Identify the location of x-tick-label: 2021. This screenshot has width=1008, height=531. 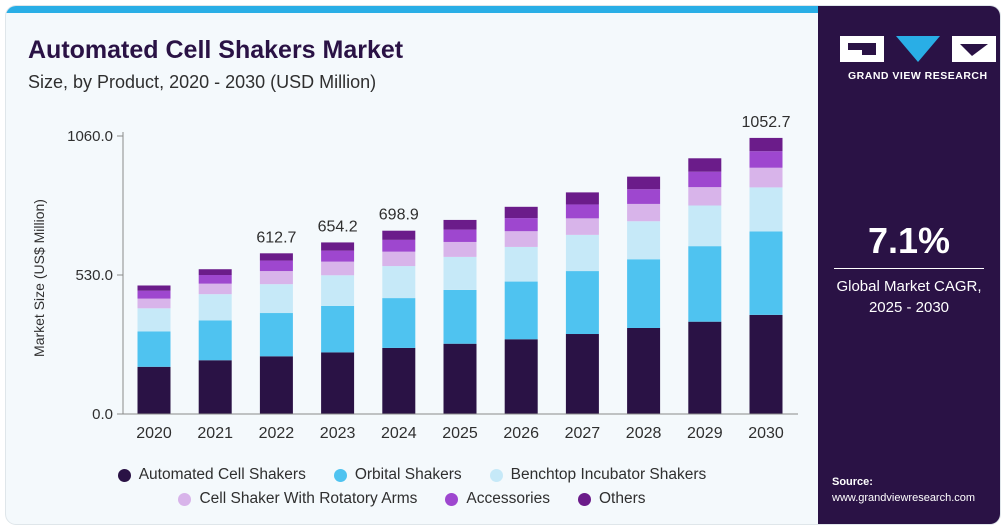
(215, 433).